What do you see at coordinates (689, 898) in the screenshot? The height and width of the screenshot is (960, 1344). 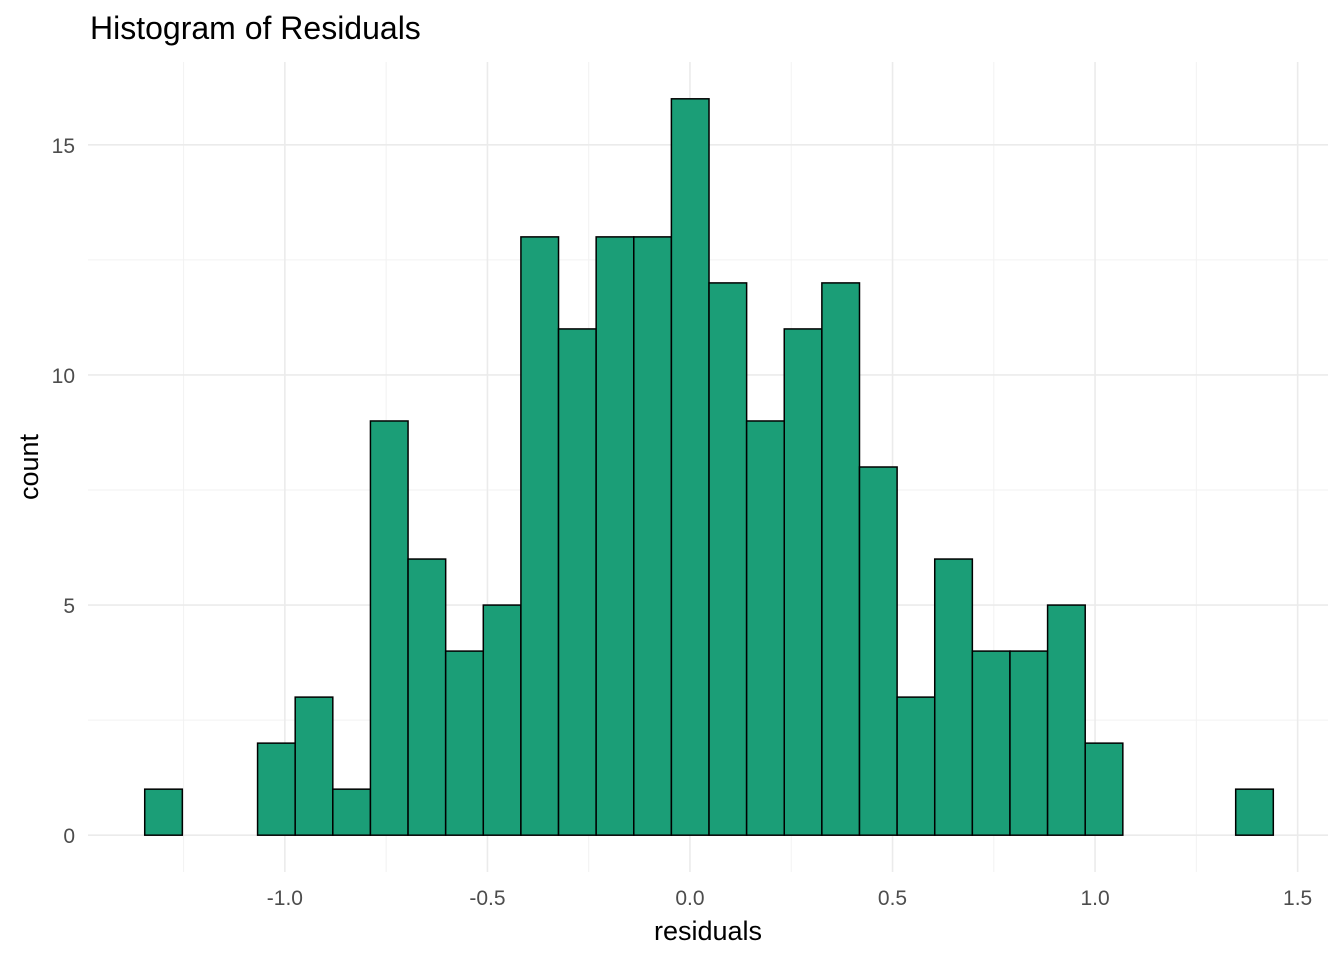 I see `x-tick-label: 0.0` at bounding box center [689, 898].